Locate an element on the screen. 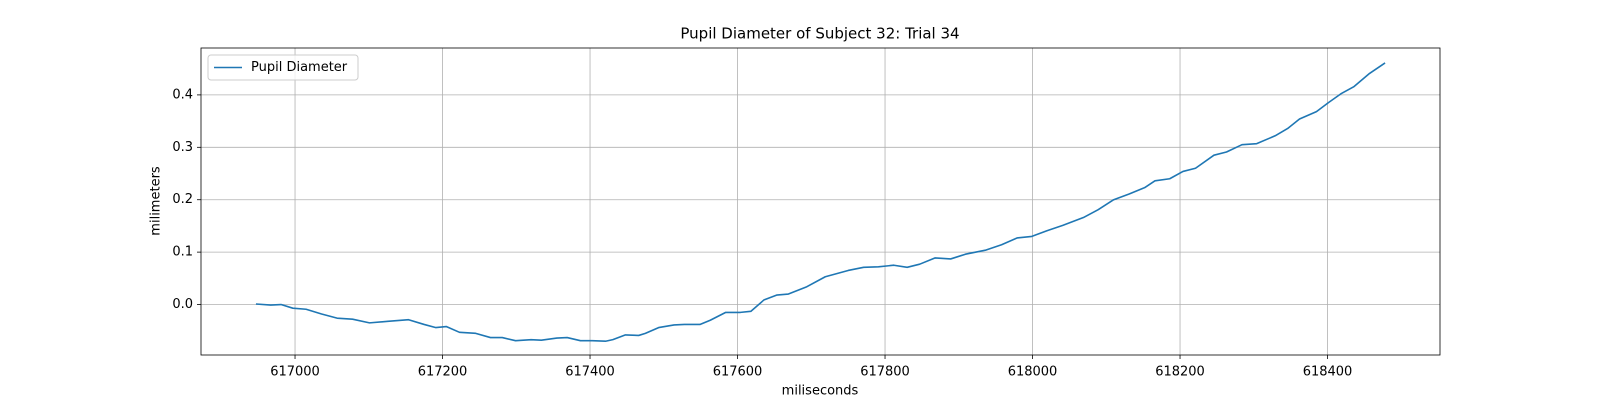 The height and width of the screenshot is (400, 1600). y-tick-label: 0.2 is located at coordinates (182, 199).